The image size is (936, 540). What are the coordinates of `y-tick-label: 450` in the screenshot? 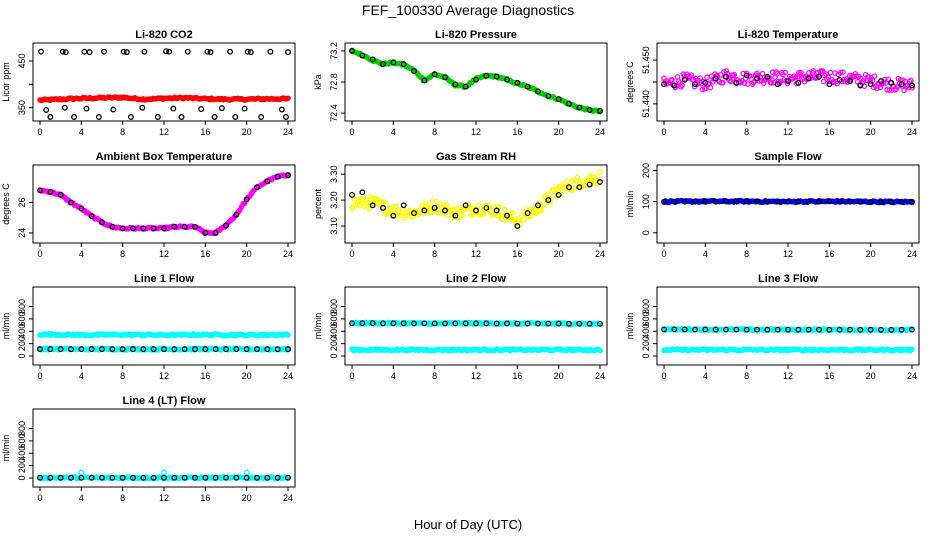 It's located at (22, 60).